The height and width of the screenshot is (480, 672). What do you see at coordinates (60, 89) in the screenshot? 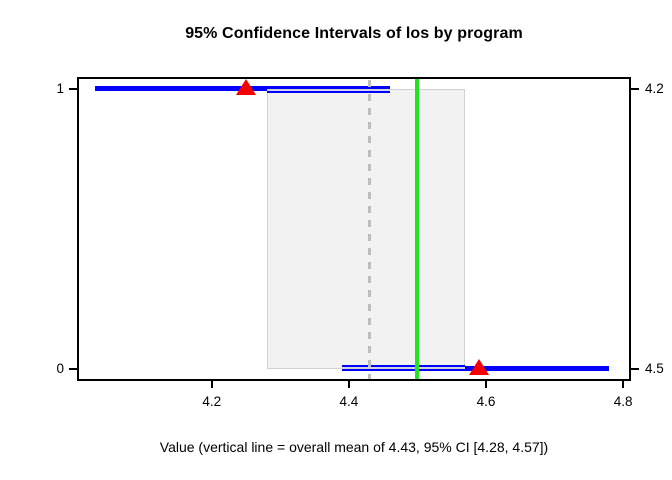
I see `y-tick-label: 1` at bounding box center [60, 89].